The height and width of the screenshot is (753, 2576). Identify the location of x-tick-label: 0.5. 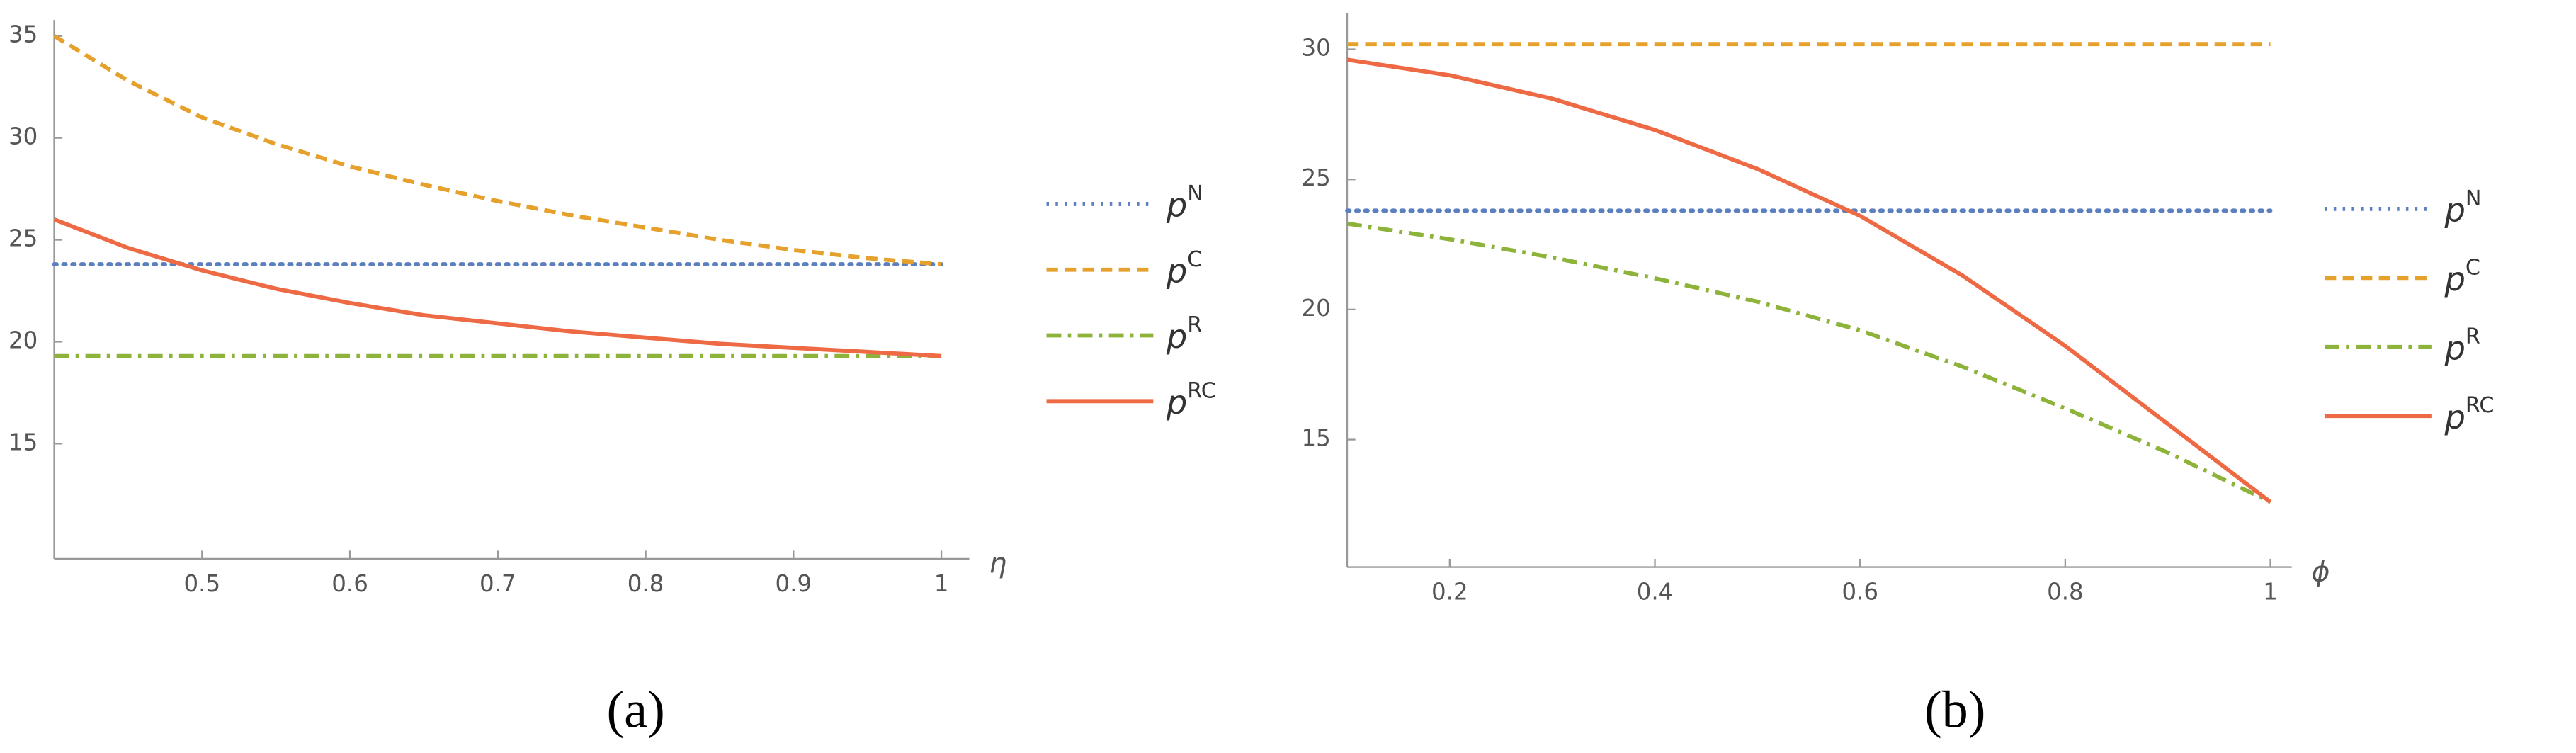
(201, 583).